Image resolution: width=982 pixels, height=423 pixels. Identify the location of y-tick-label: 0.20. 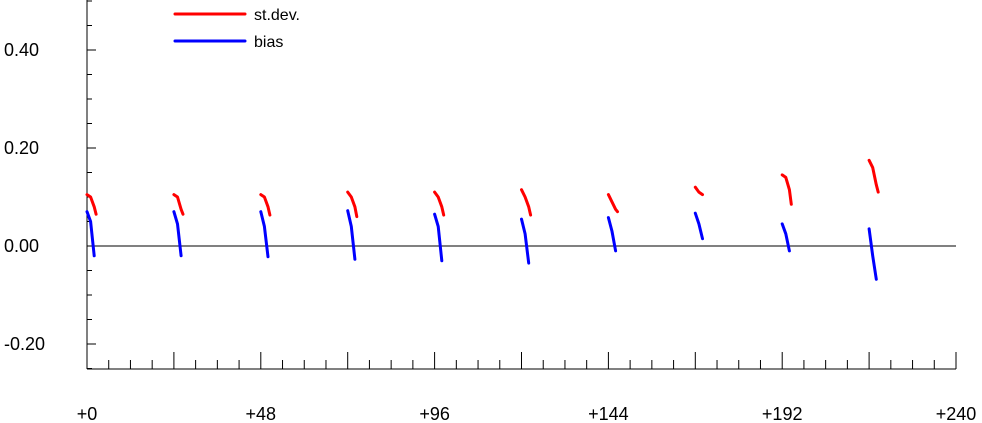
(21, 148).